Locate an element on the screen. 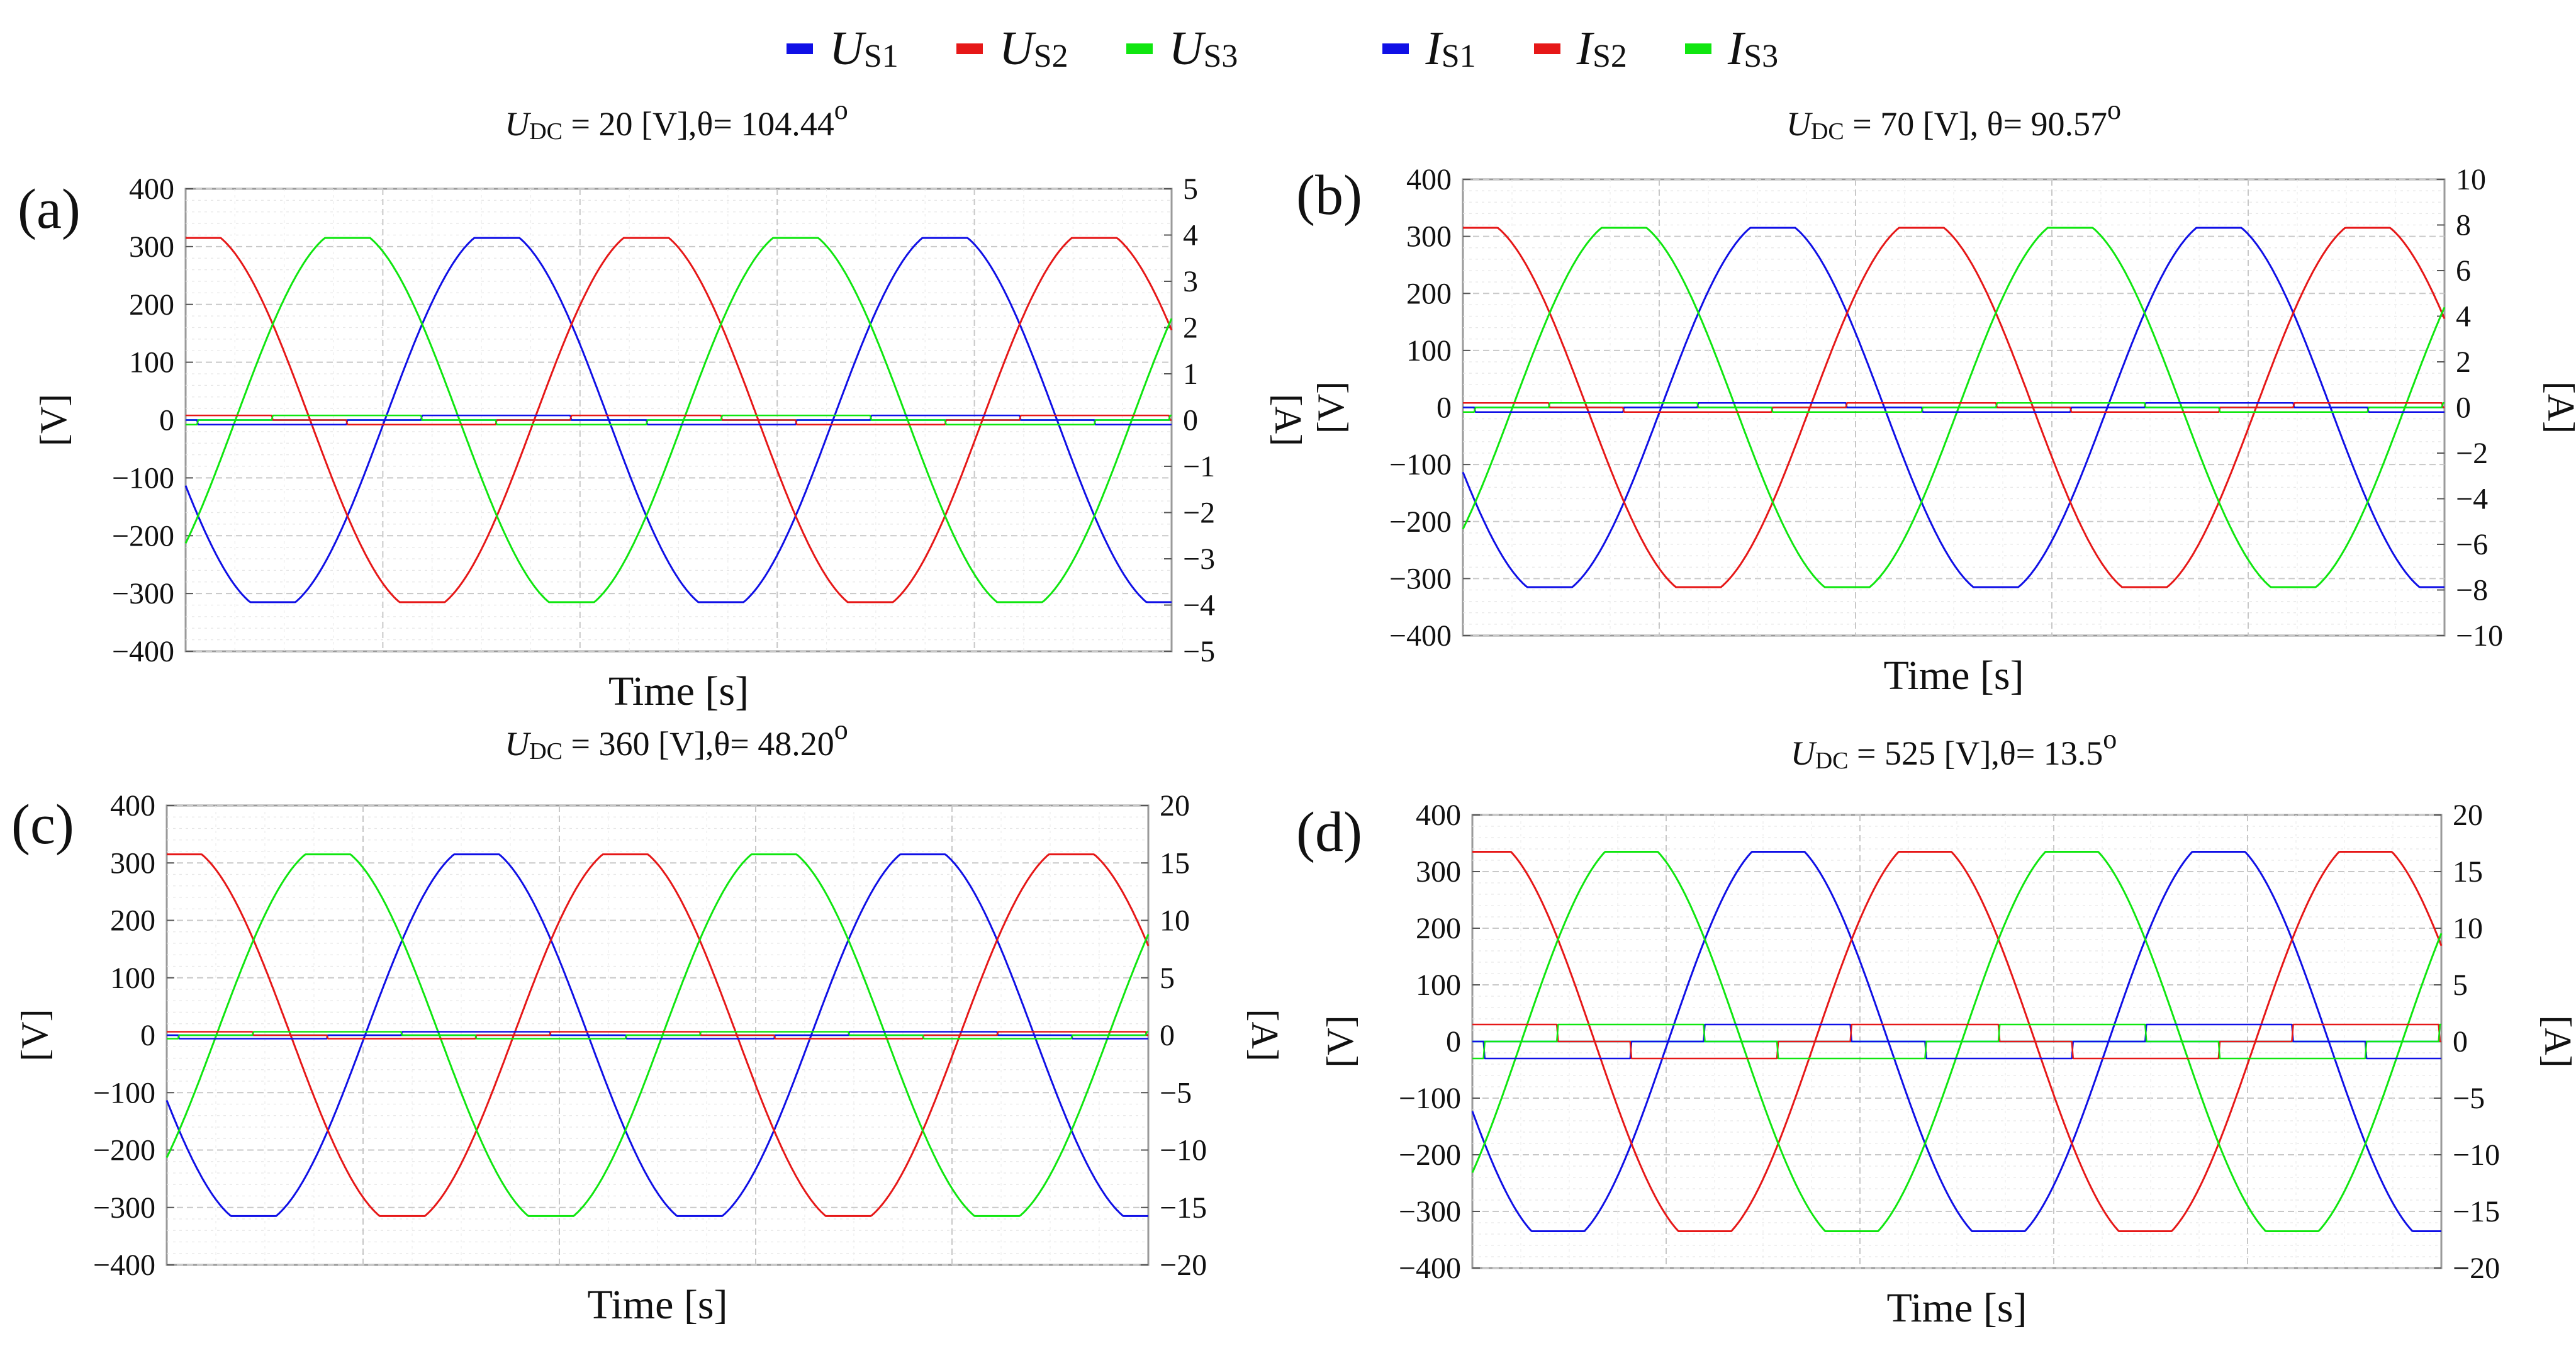 This screenshot has width=2576, height=1353. y-tick-label-b: −100 is located at coordinates (1420, 464).